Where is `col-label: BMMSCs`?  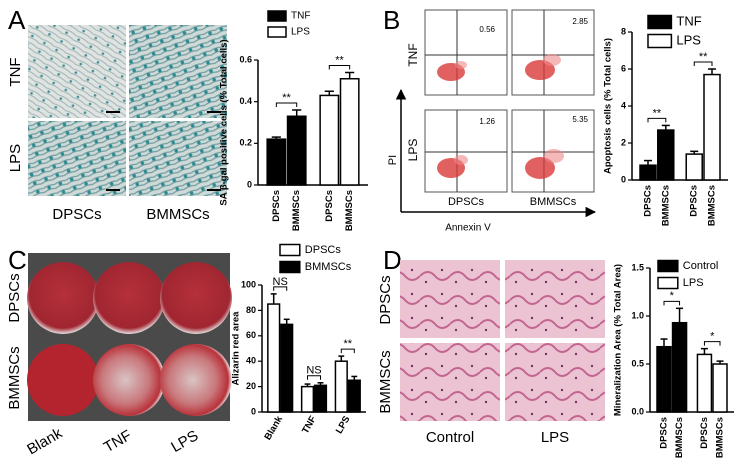
col-label: BMMSCs is located at coordinates (177, 214).